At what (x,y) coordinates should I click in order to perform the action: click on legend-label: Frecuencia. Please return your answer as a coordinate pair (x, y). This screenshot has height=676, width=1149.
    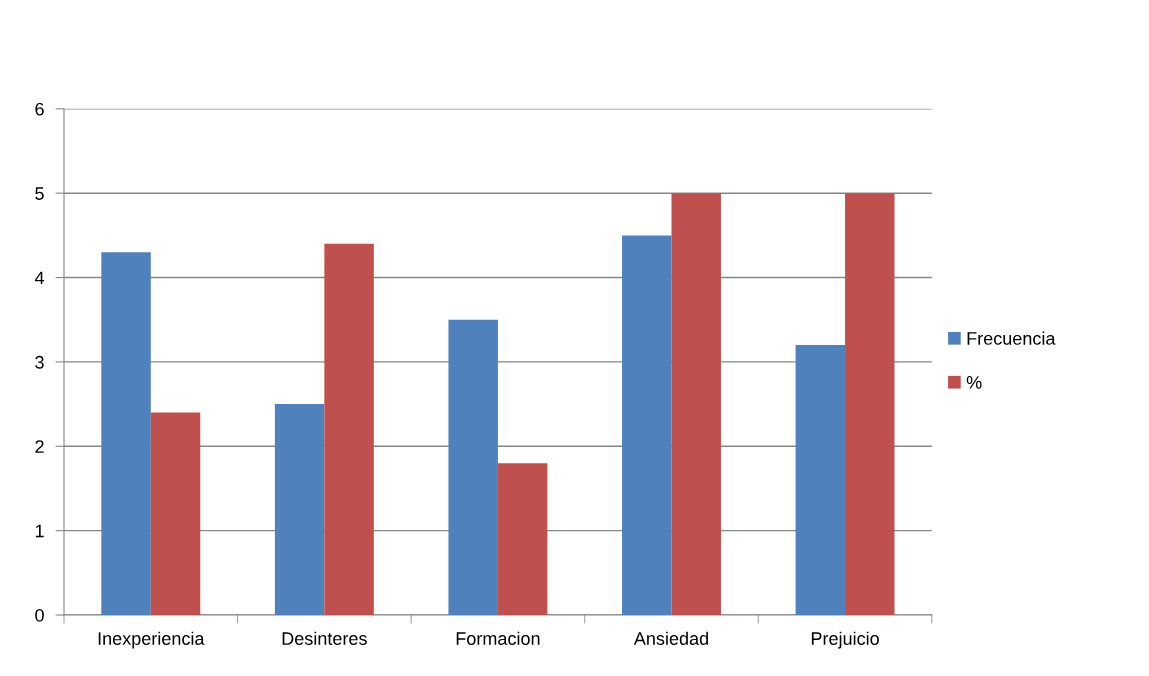
    Looking at the image, I should click on (1011, 338).